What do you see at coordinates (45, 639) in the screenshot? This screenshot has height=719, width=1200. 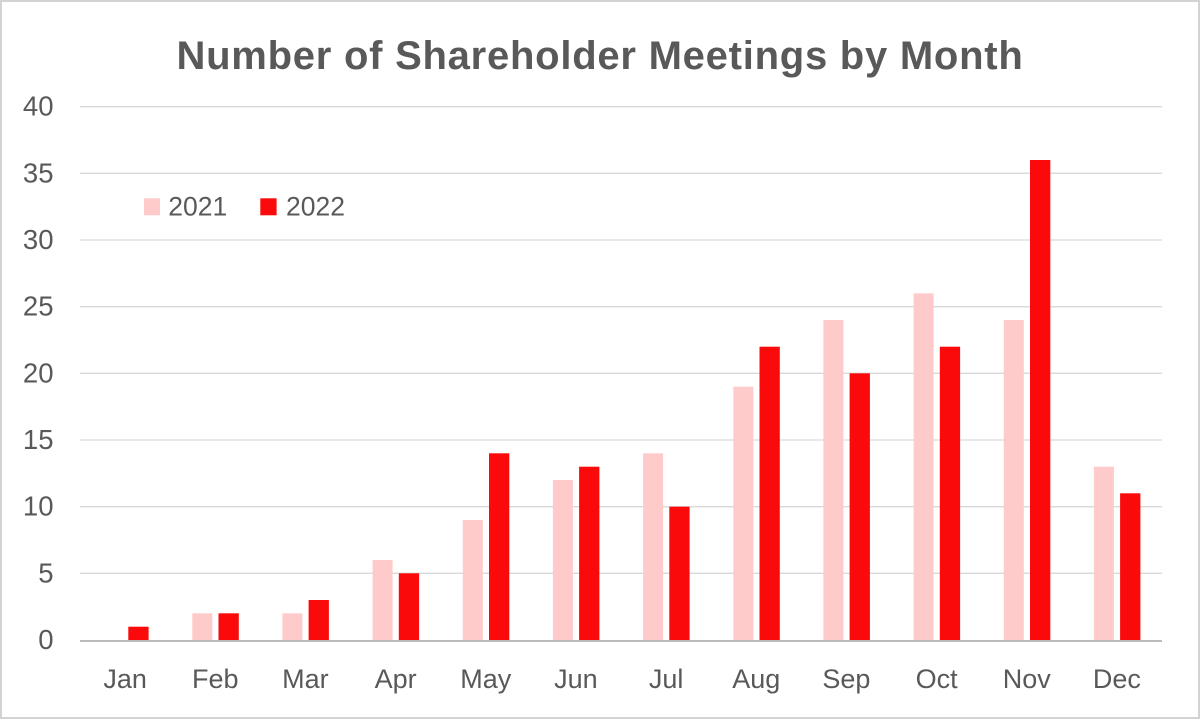 I see `svg-text: 0` at bounding box center [45, 639].